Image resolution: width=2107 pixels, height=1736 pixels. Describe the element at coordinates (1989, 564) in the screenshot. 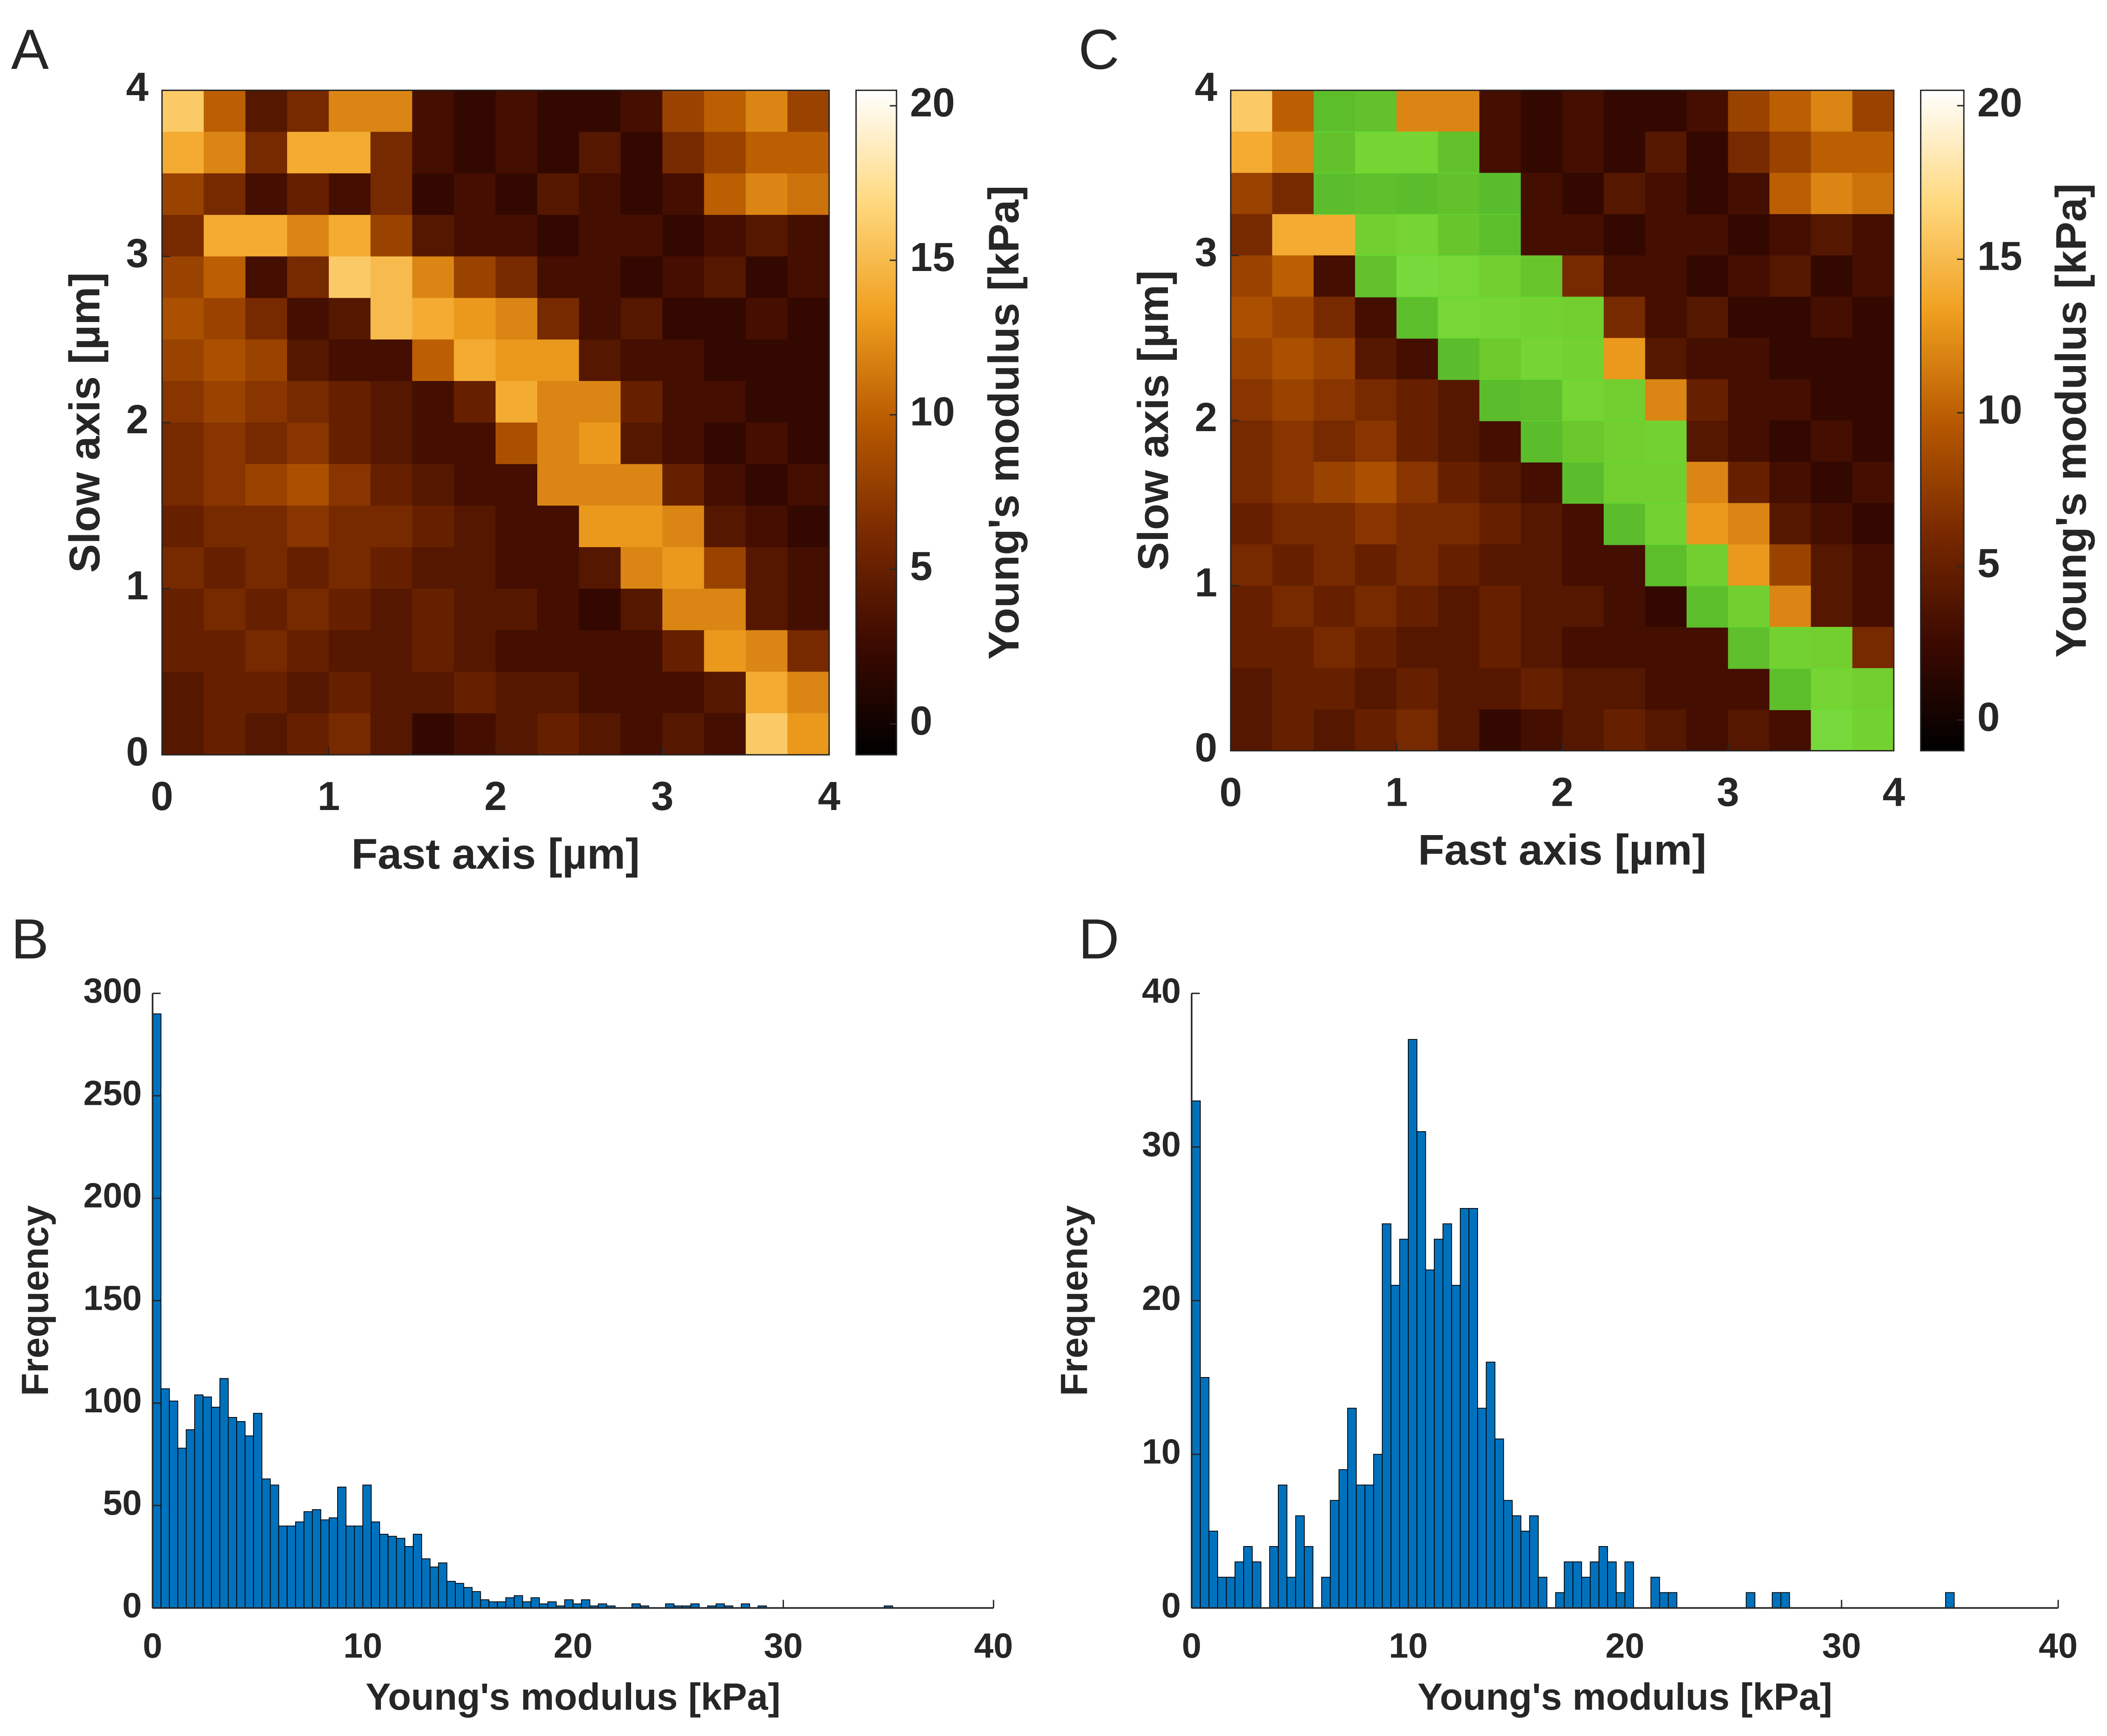

I see `colorbar-tick-label: 5` at that location.